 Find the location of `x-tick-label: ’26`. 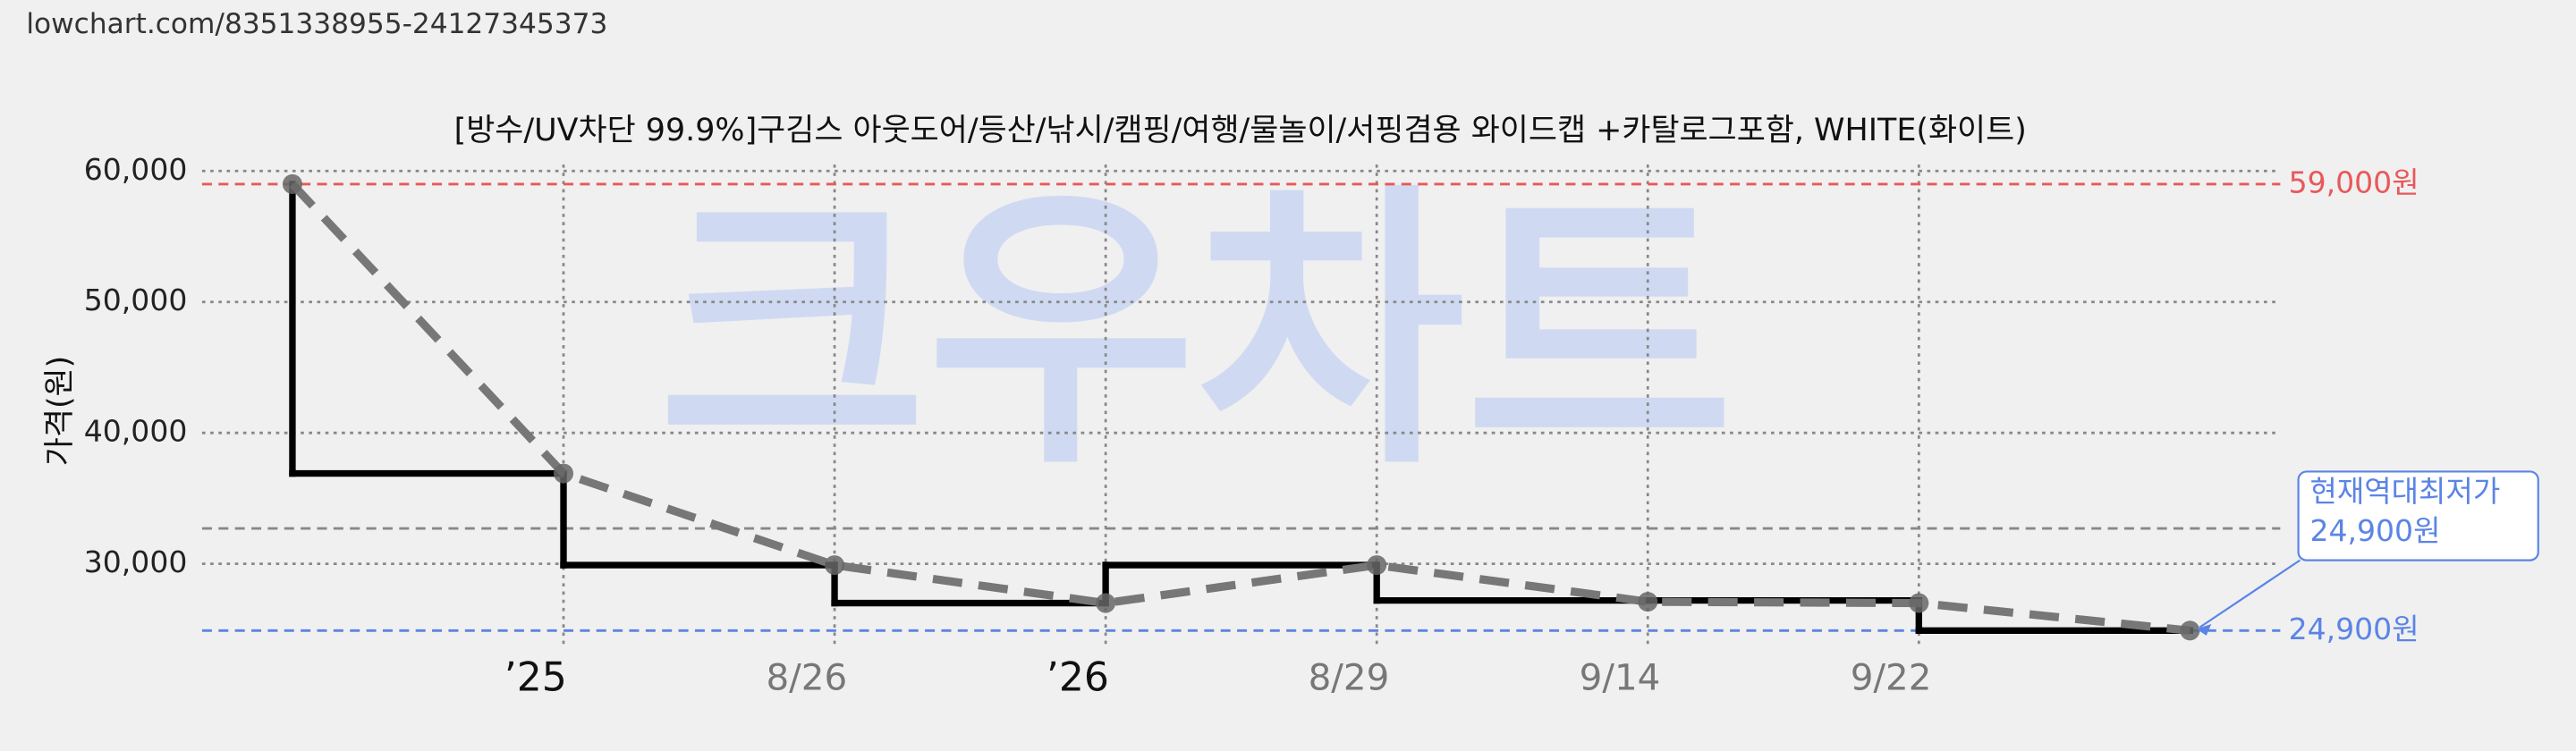

x-tick-label: ’26 is located at coordinates (1077, 678).